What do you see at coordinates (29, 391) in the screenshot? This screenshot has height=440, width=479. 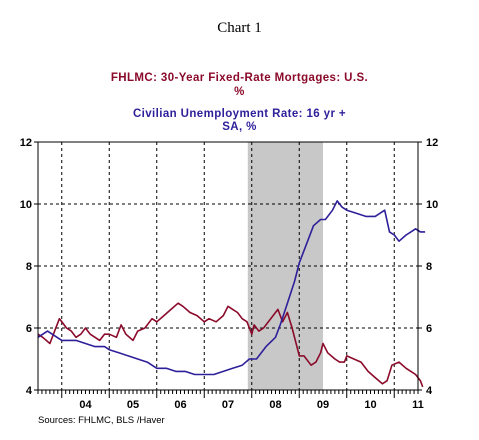 I see `y-left-tick-label: 4` at bounding box center [29, 391].